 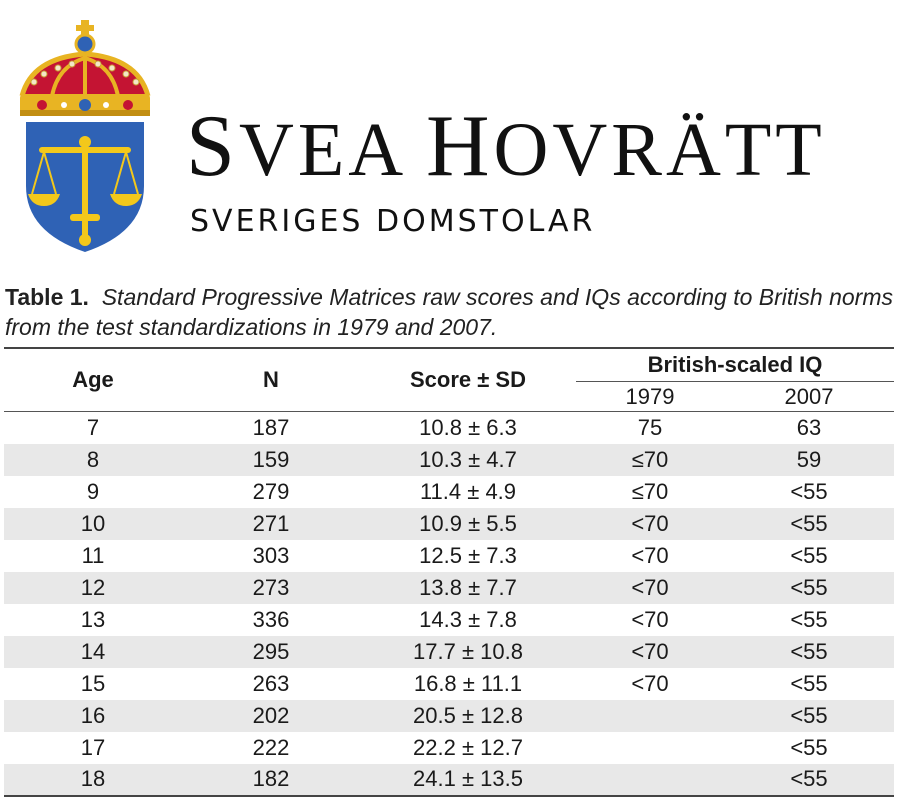 I want to click on cell-age: 8, so click(x=93, y=459).